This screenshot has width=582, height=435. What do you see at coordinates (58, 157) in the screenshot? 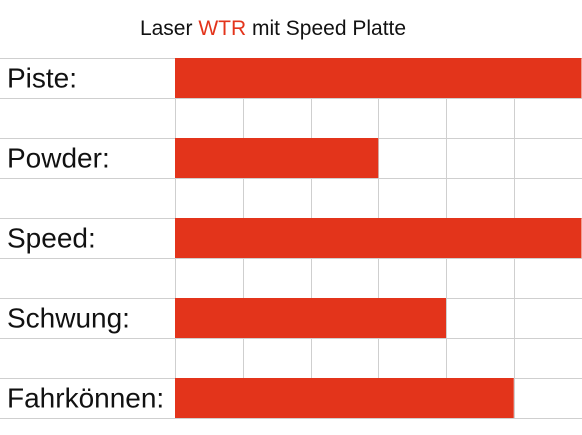
I see `category-label: Powder:` at bounding box center [58, 157].